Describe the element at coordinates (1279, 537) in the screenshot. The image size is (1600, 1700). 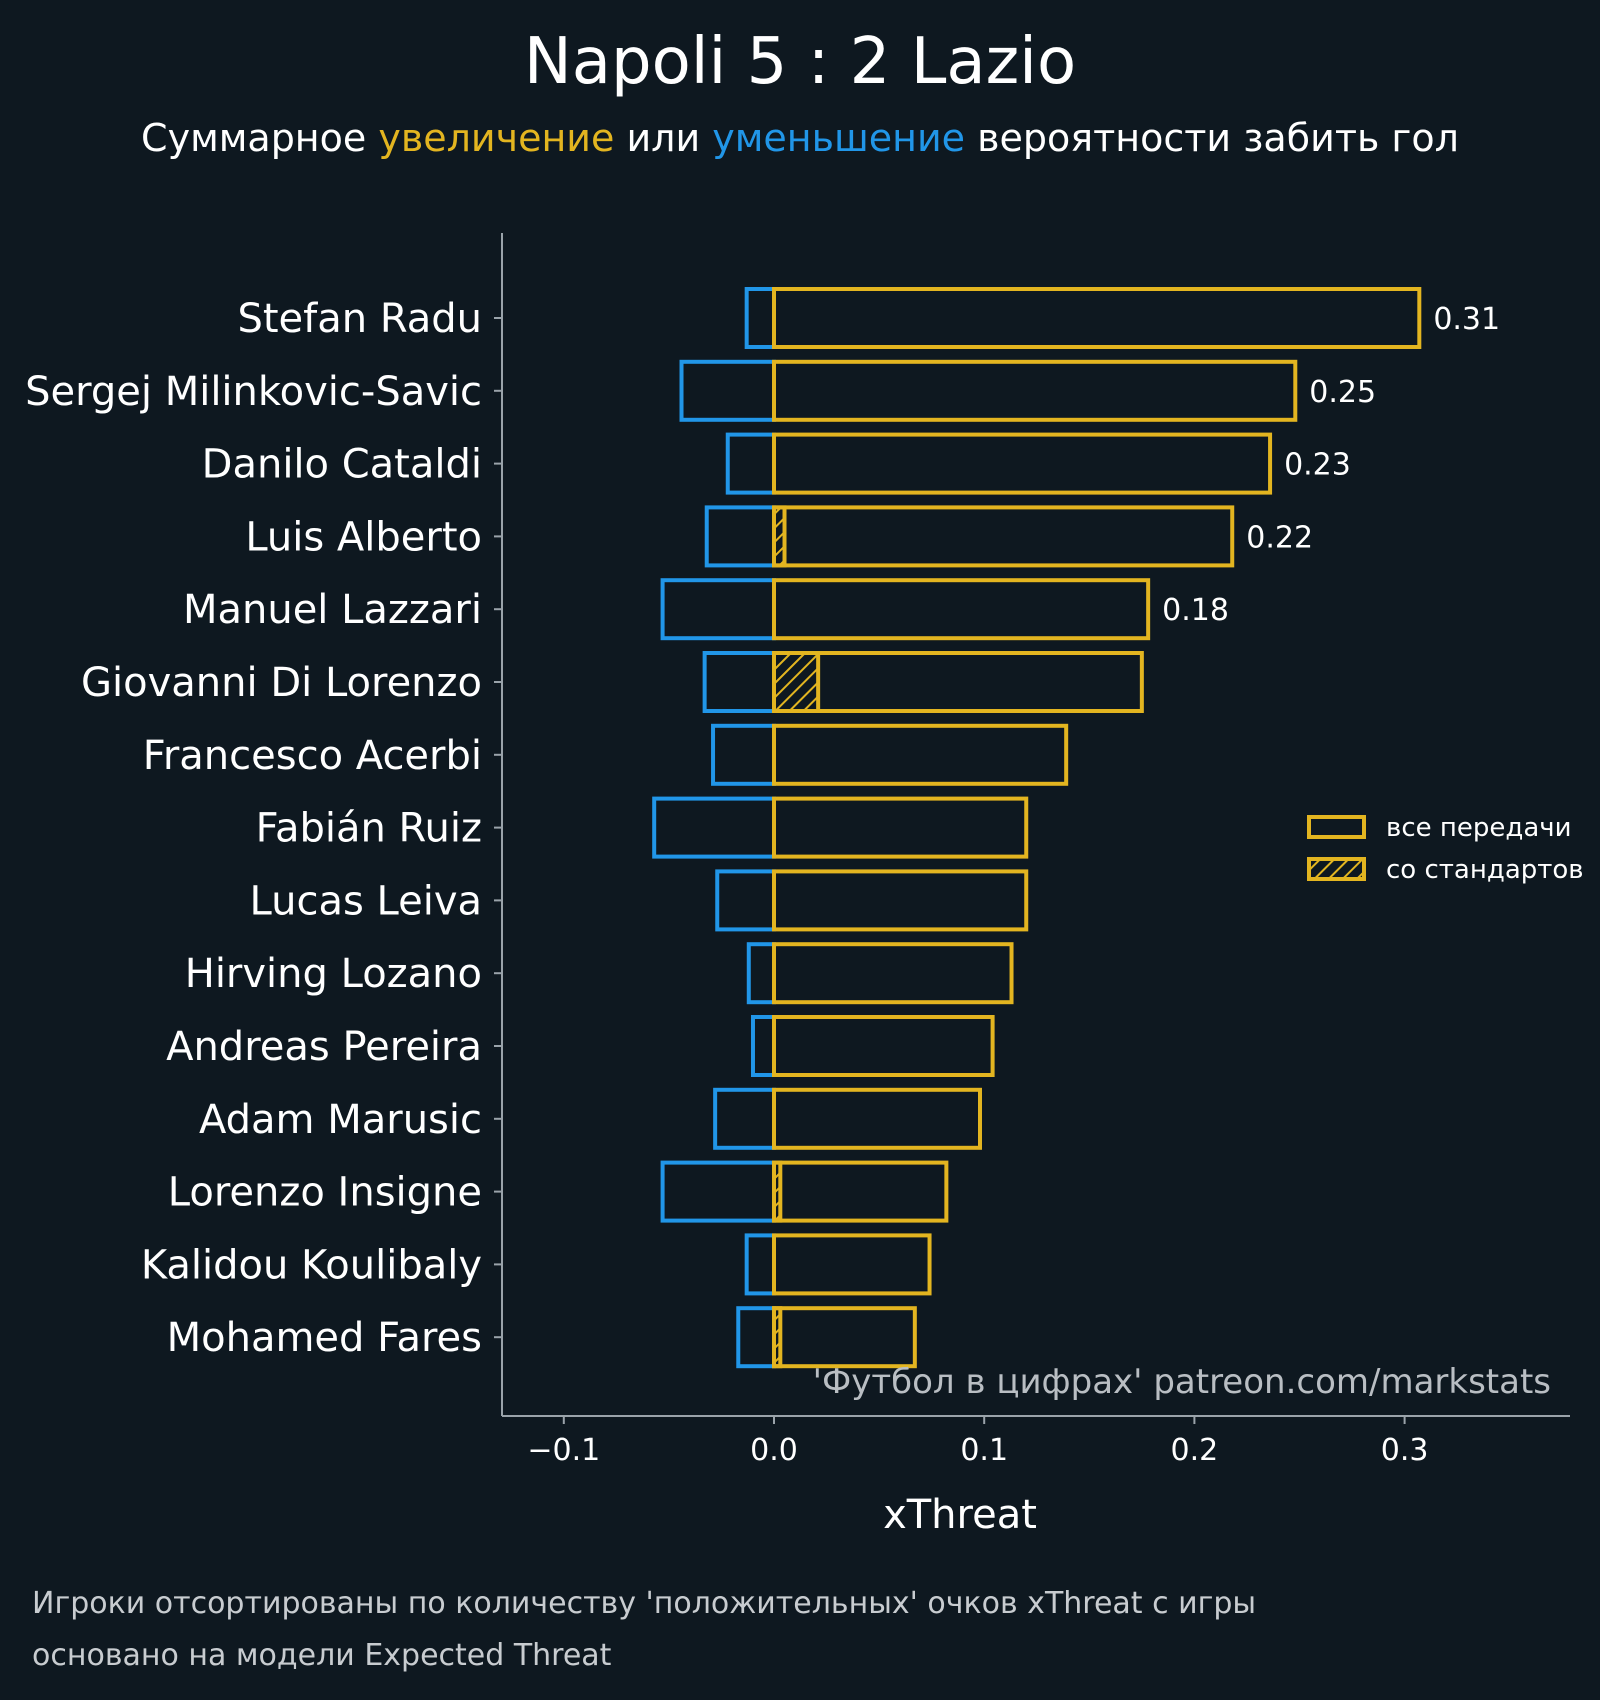
I see `data-label: 0.22` at that location.